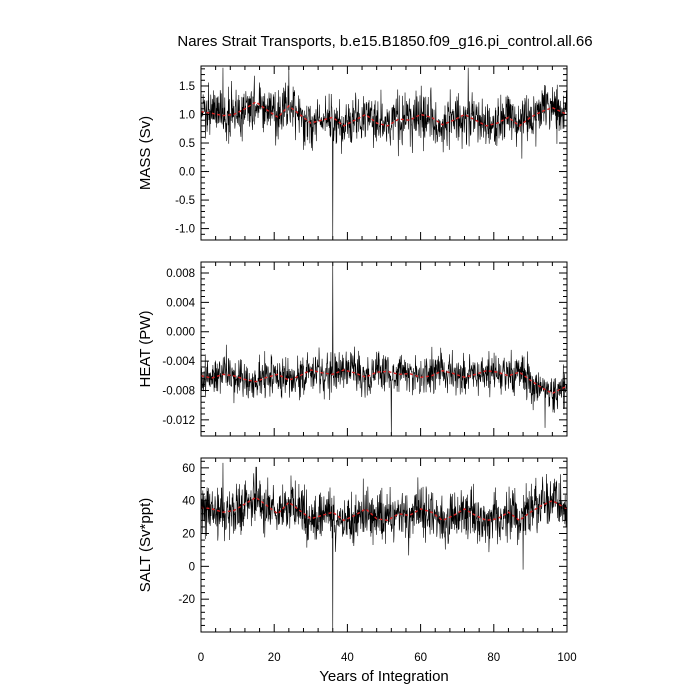 This screenshot has height=700, width=700. I want to click on salt-smoothed-series, so click(384, 509).